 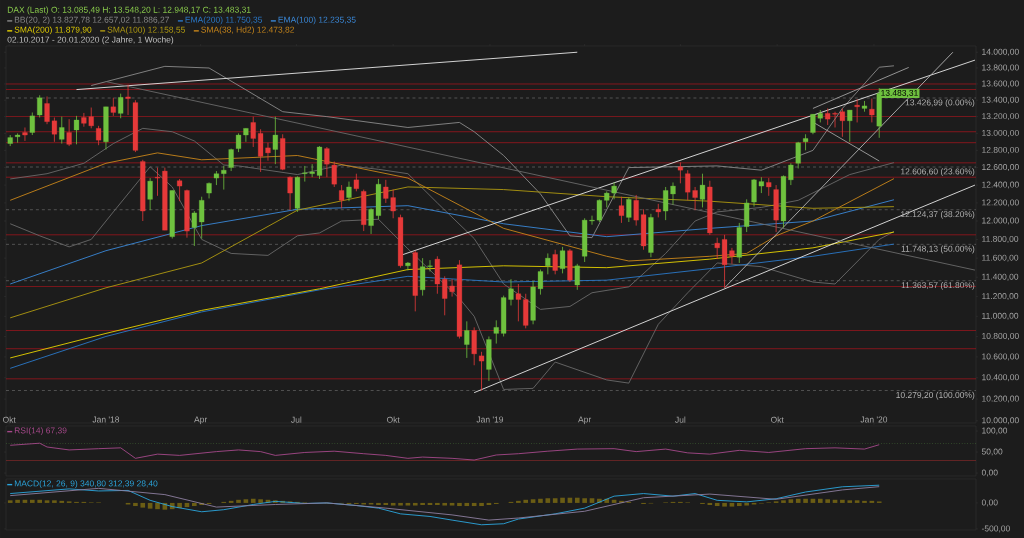 What do you see at coordinates (1000, 316) in the screenshot?
I see `y-tick-label: 11.000,00` at bounding box center [1000, 316].